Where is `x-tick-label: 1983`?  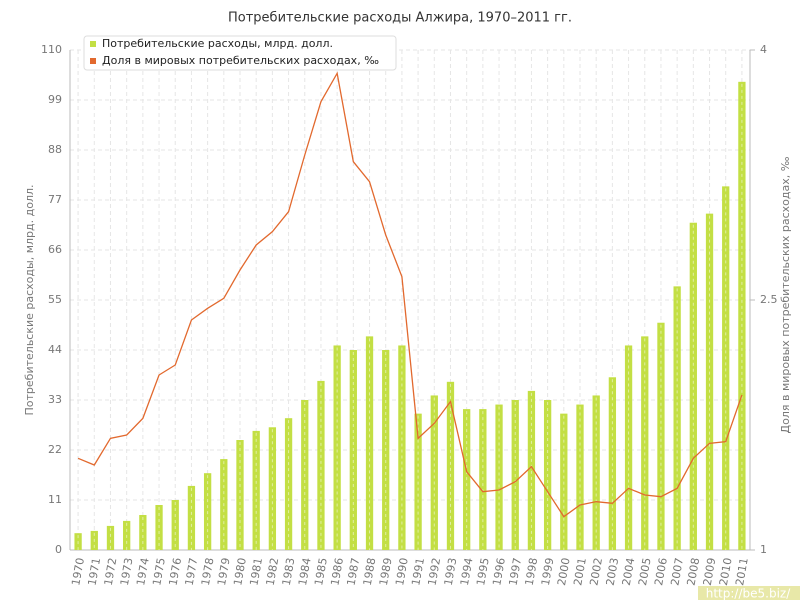 x-tick-label: 1983 is located at coordinates (289, 572).